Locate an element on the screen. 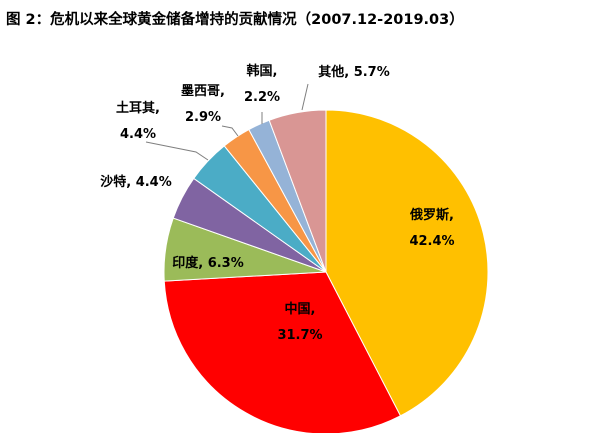  data-label: 42.4% is located at coordinates (431, 241).